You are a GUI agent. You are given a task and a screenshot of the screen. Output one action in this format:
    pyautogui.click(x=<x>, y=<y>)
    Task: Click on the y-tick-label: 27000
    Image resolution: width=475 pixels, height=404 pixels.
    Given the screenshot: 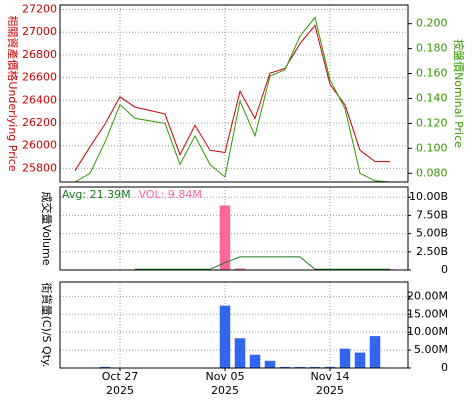 What is the action you would take?
    pyautogui.click(x=39, y=31)
    